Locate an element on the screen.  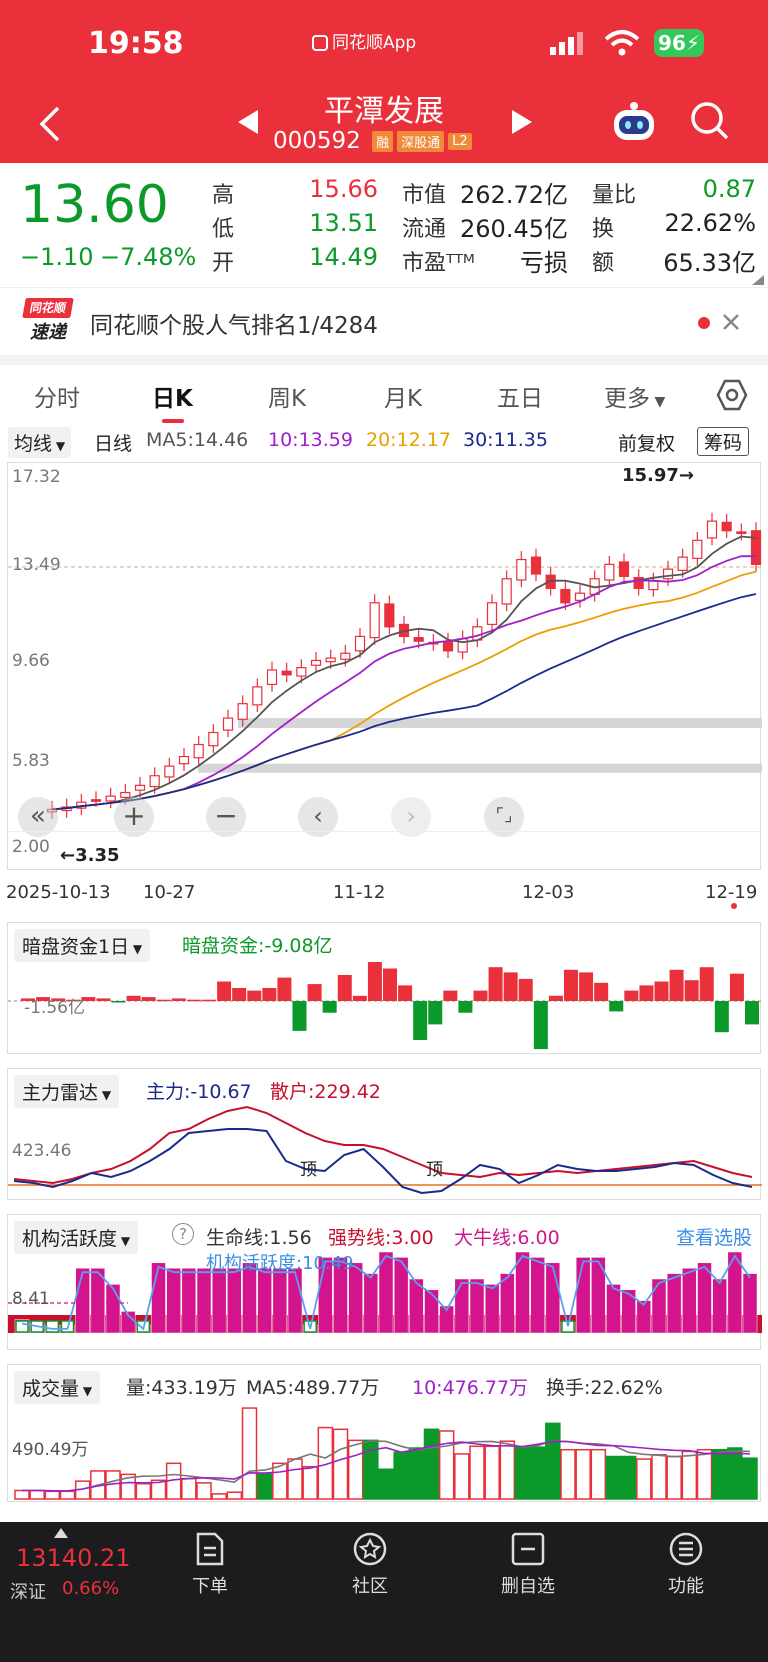
tag-connect: 深股通 is located at coordinates (421, 141).